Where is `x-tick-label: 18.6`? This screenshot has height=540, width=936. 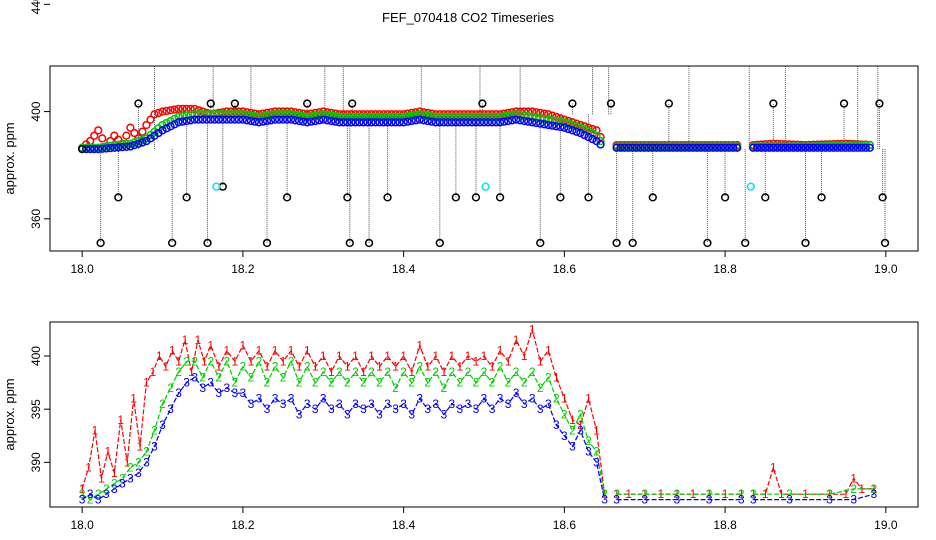 x-tick-label: 18.6 is located at coordinates (565, 269).